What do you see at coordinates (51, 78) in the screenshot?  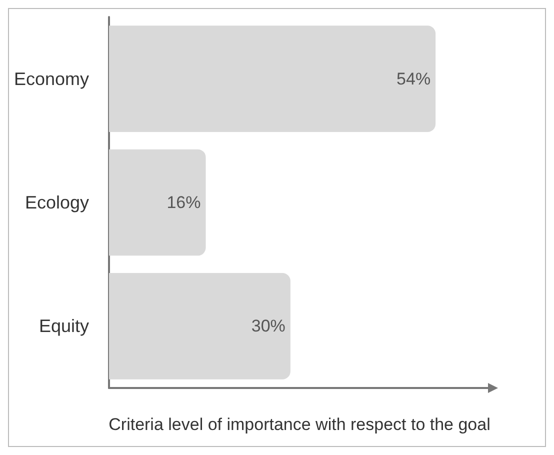 I see `y-tick-label: Economy` at bounding box center [51, 78].